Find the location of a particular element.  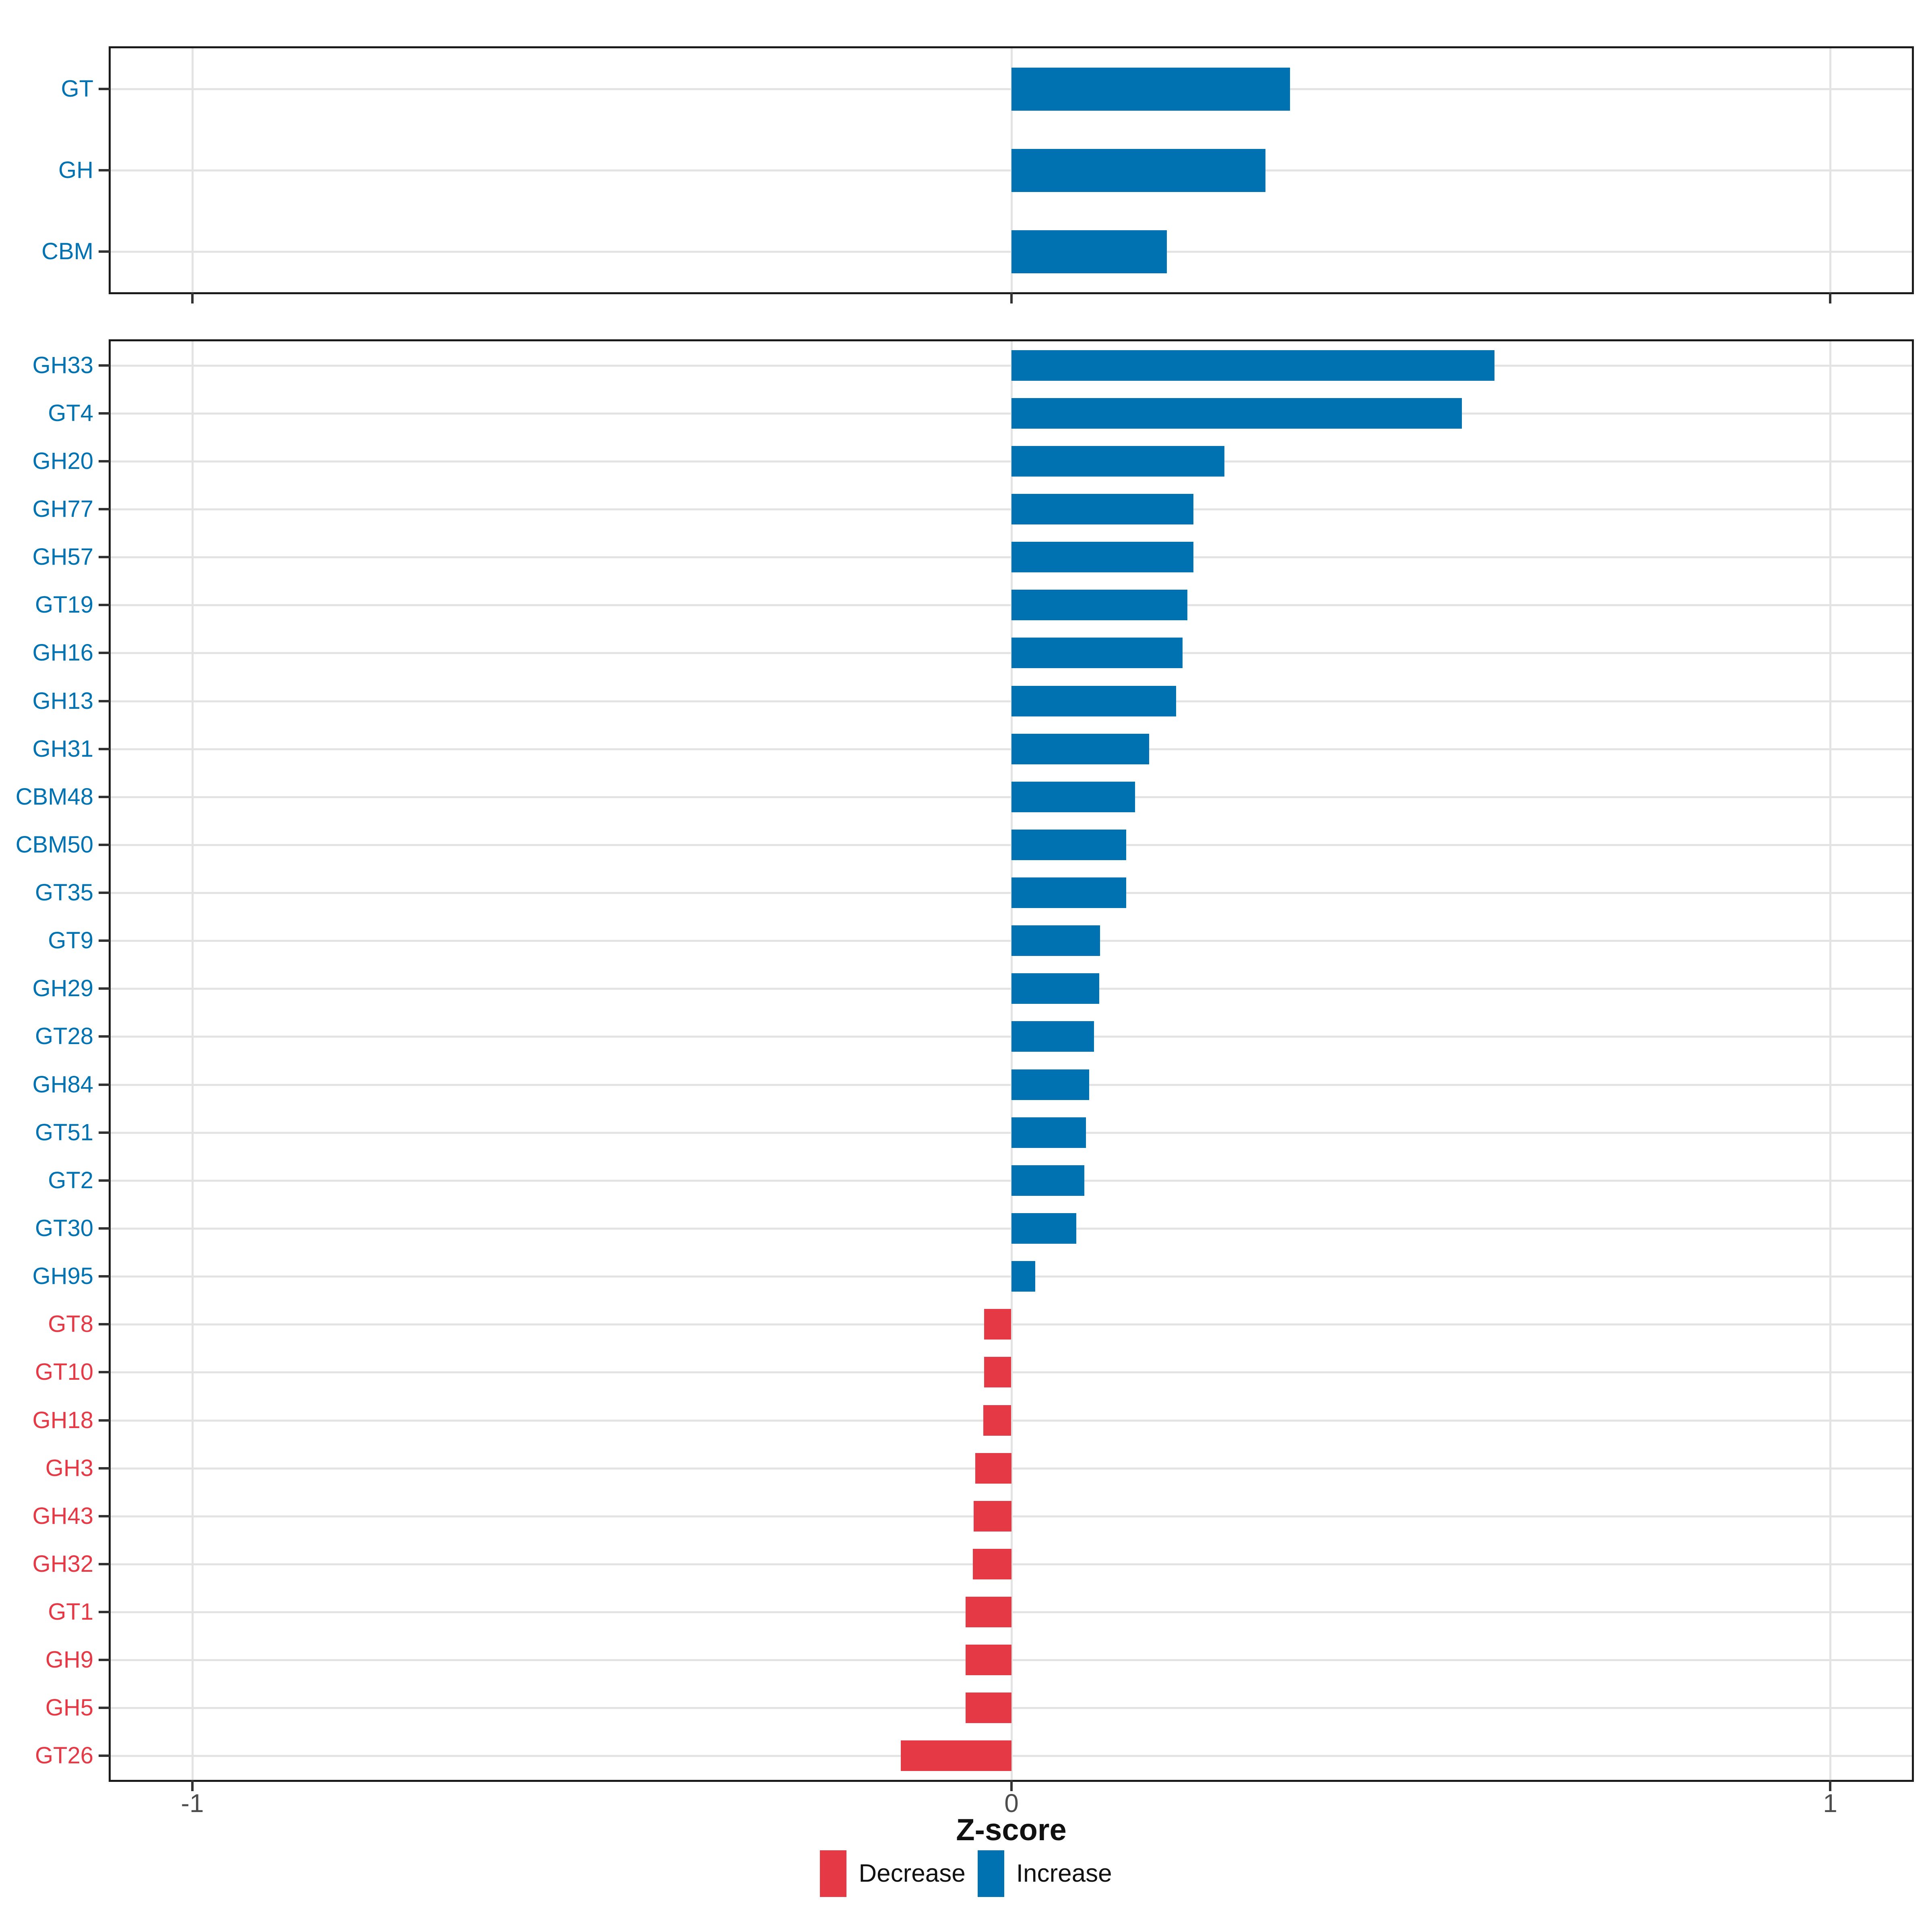

y-axis-label-GH9: GH9 is located at coordinates (69, 1660).